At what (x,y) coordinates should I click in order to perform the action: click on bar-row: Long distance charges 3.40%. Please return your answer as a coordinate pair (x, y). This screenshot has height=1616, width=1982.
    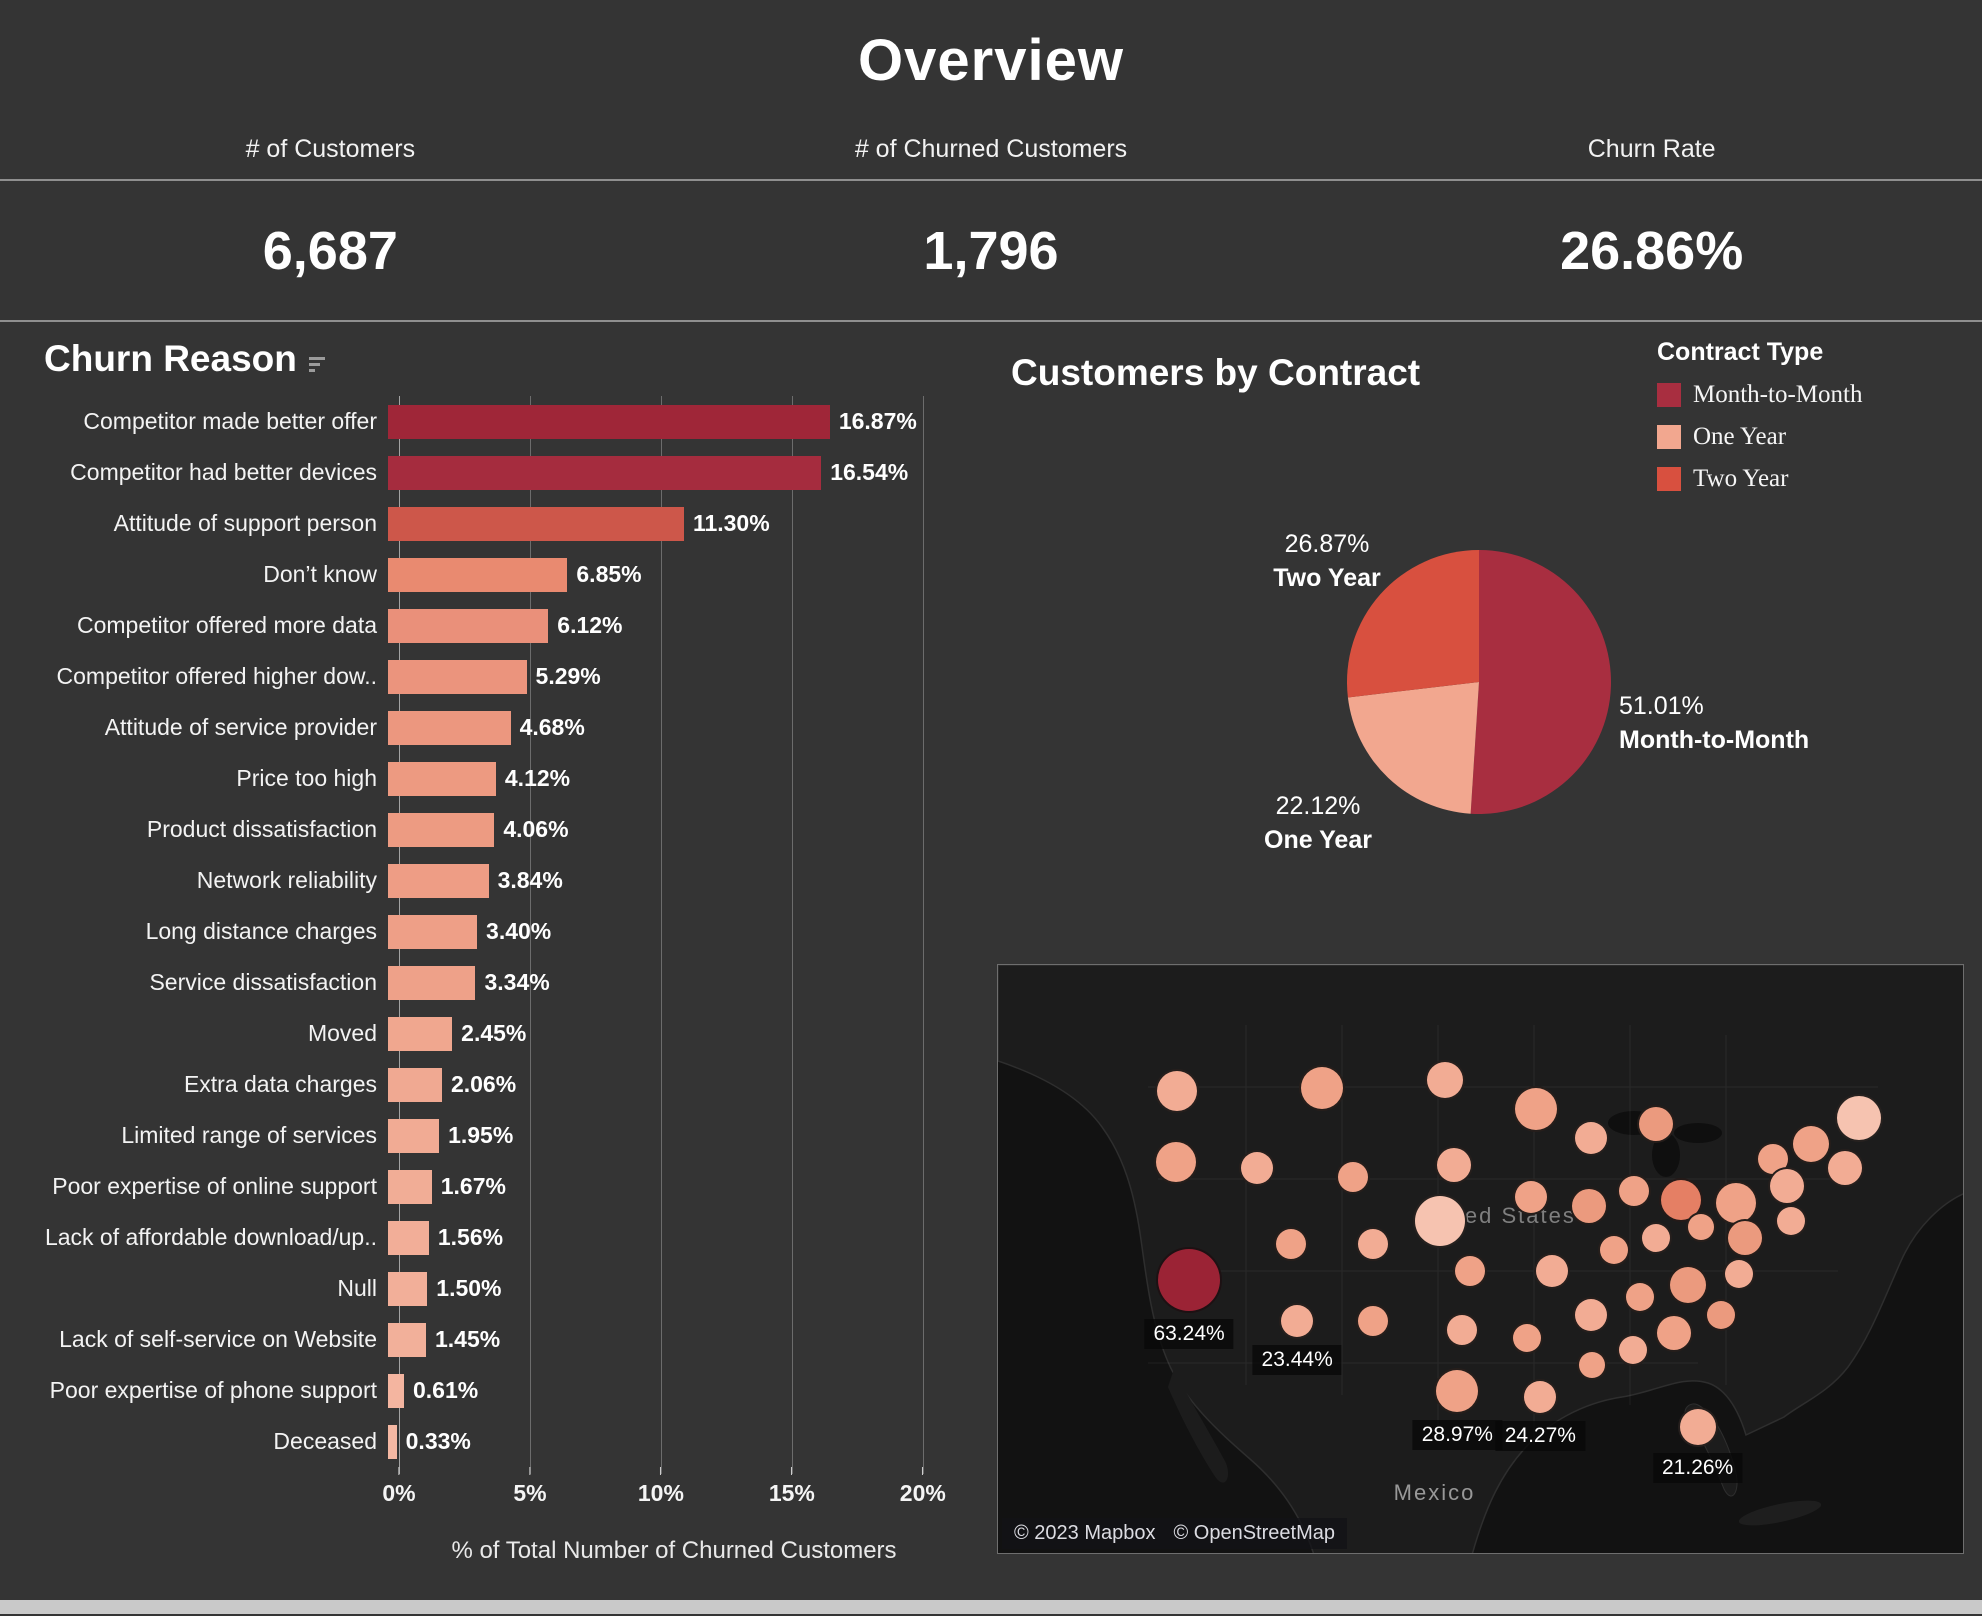
    Looking at the image, I should click on (504, 931).